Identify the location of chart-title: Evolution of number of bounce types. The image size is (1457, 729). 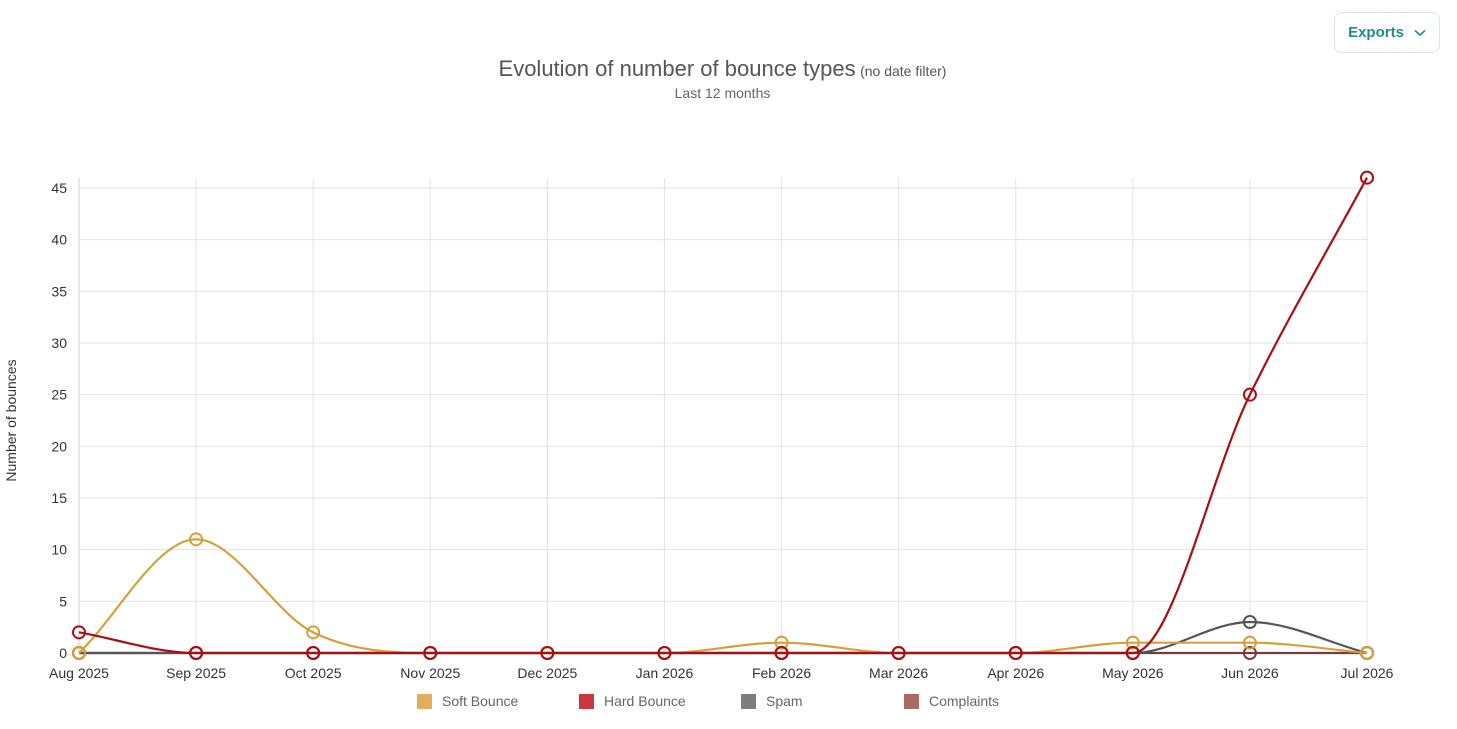
(677, 68).